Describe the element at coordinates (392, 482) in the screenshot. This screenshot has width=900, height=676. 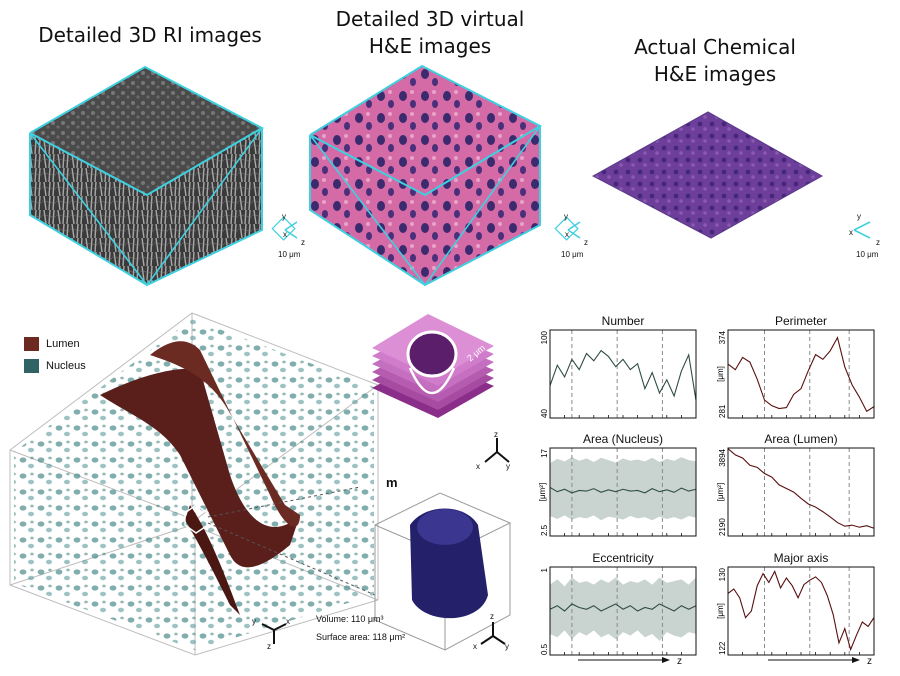
I see `panel-letter: m` at that location.